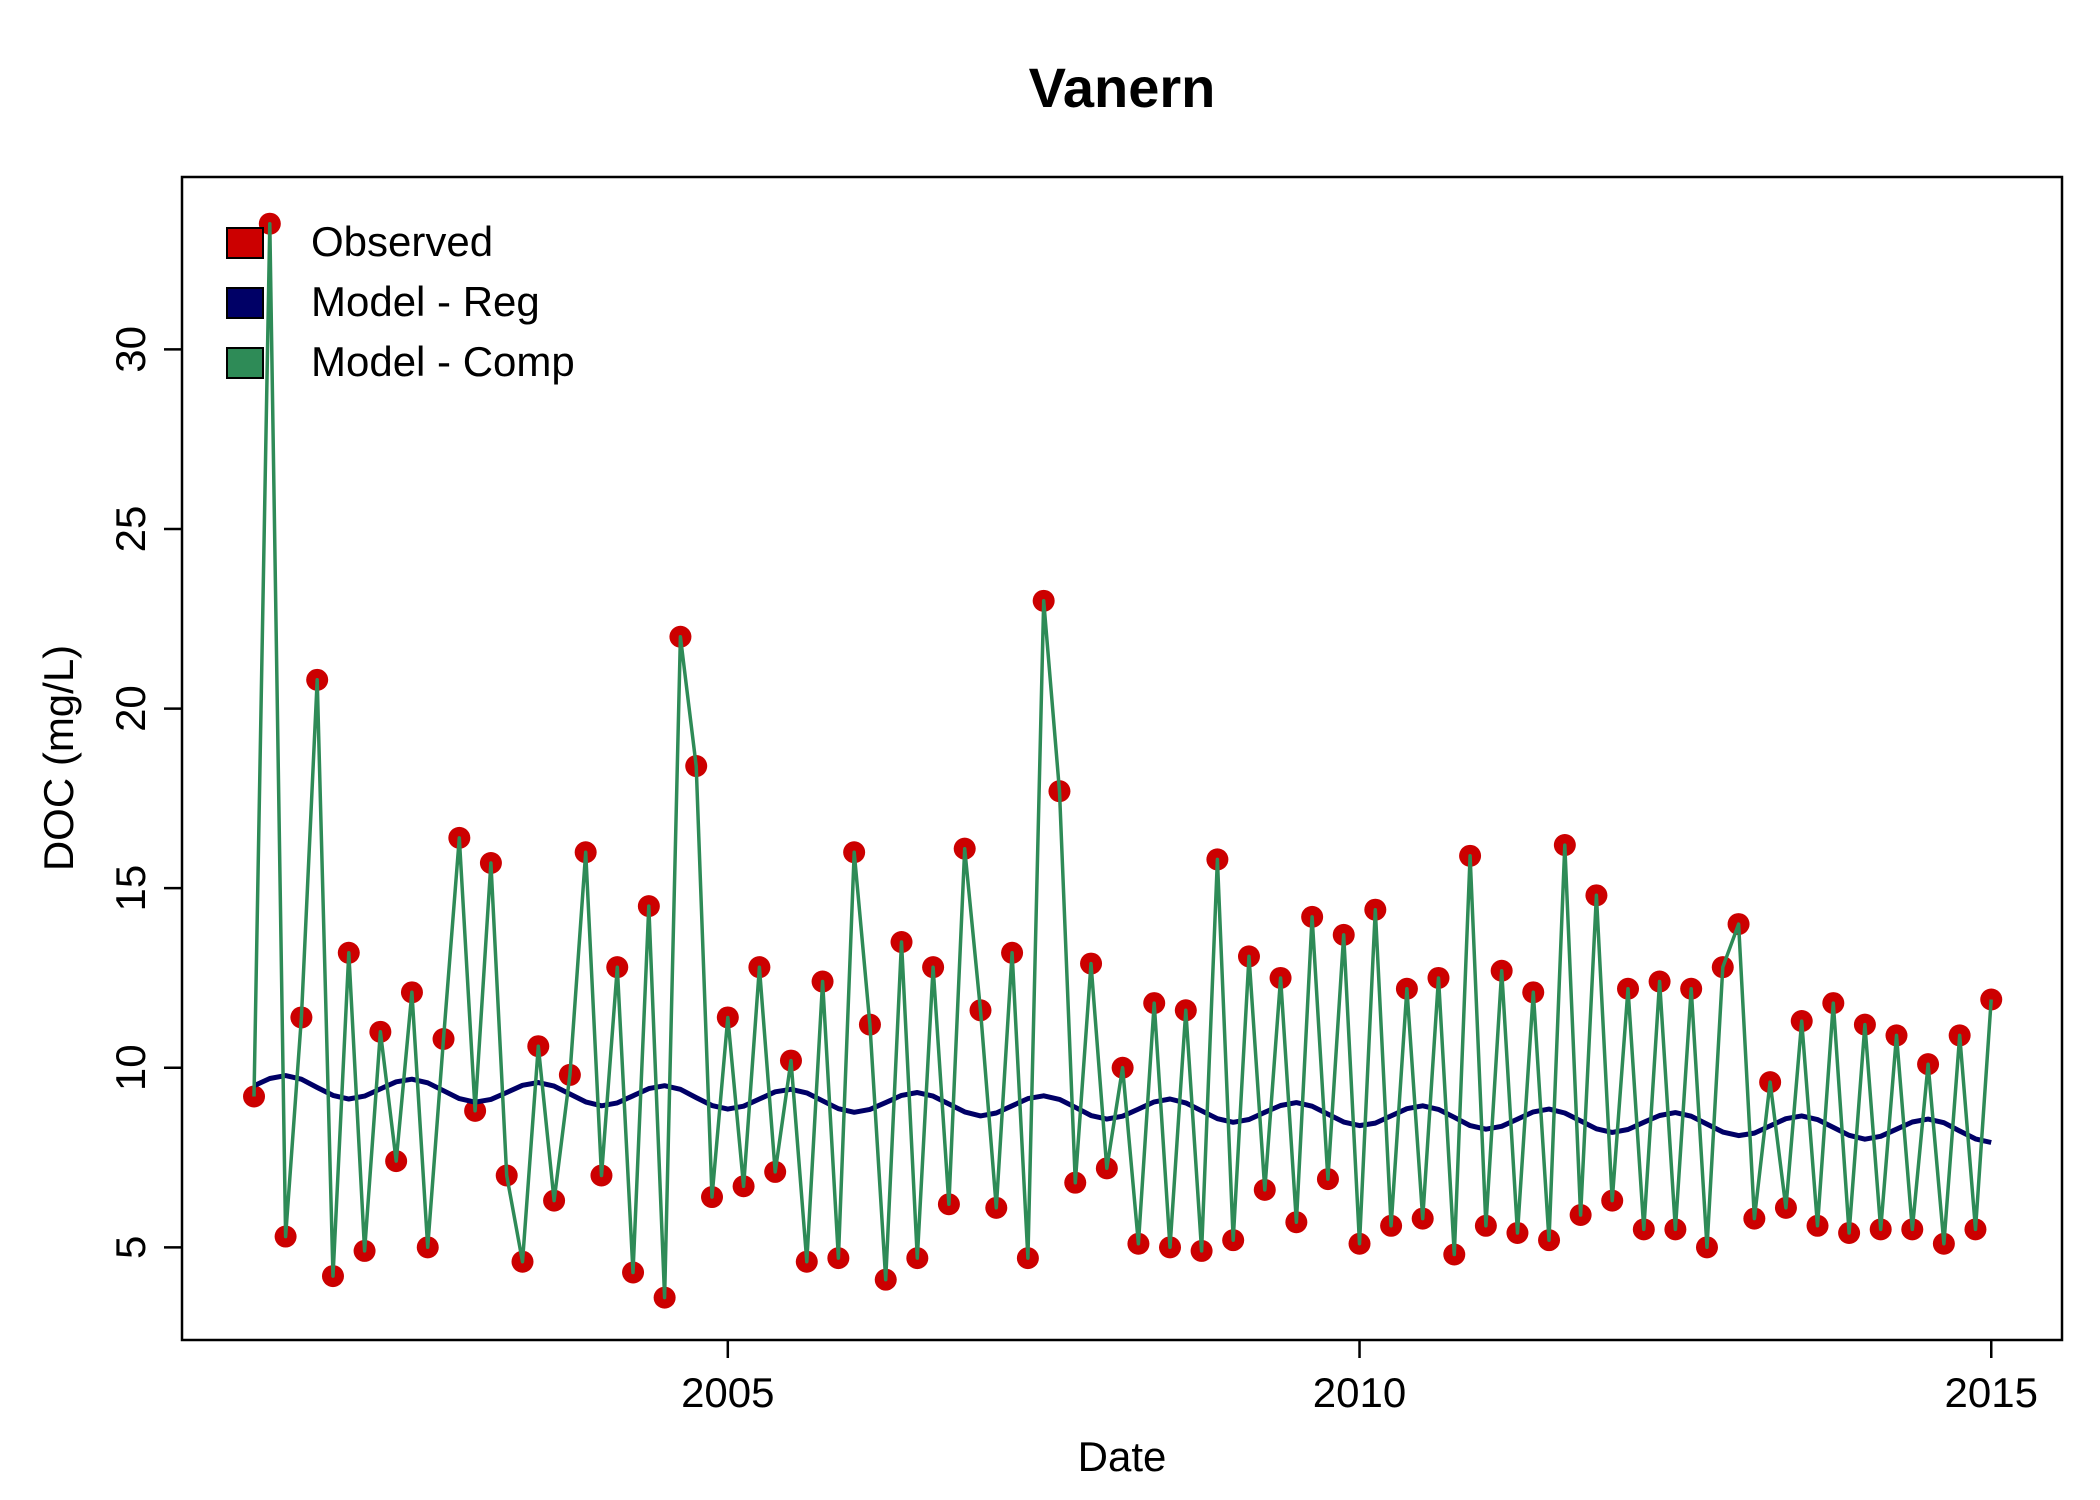 Image resolution: width=2100 pixels, height=1500 pixels. What do you see at coordinates (1359, 1392) in the screenshot?
I see `x-tick-label: 2010` at bounding box center [1359, 1392].